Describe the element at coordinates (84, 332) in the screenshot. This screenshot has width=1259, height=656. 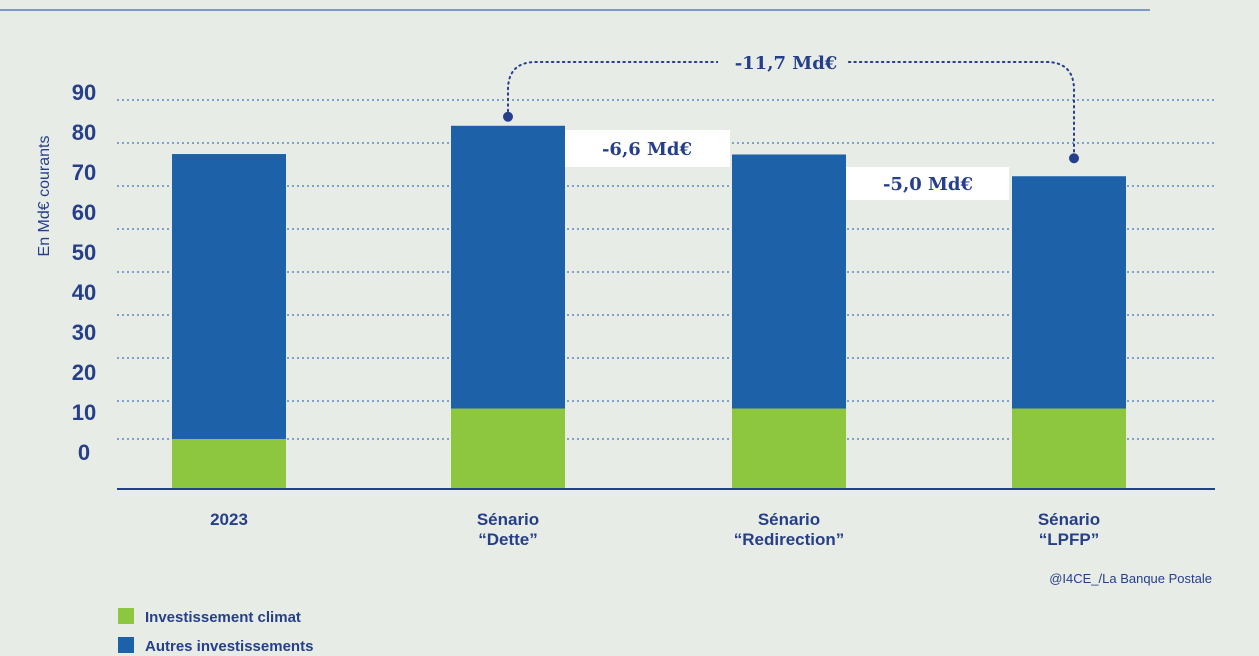
I see `y-tick-label: 30` at that location.